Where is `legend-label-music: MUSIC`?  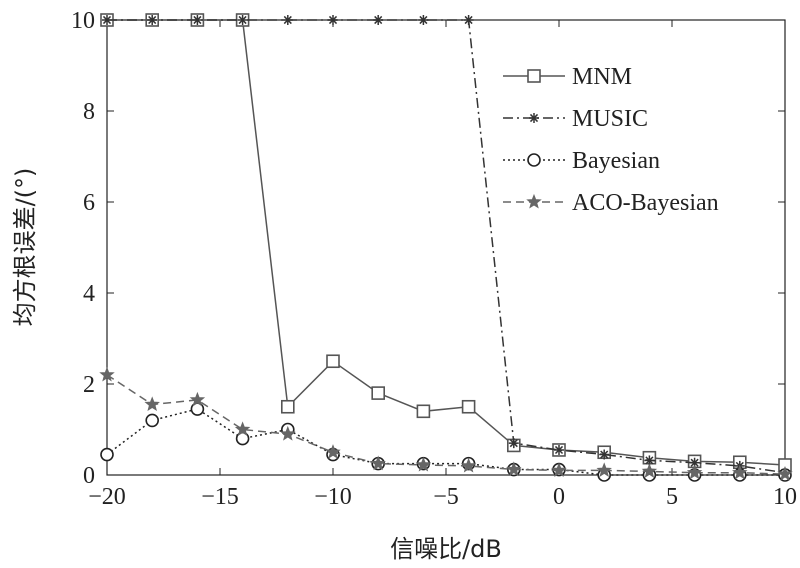
legend-label-music: MUSIC is located at coordinates (610, 119).